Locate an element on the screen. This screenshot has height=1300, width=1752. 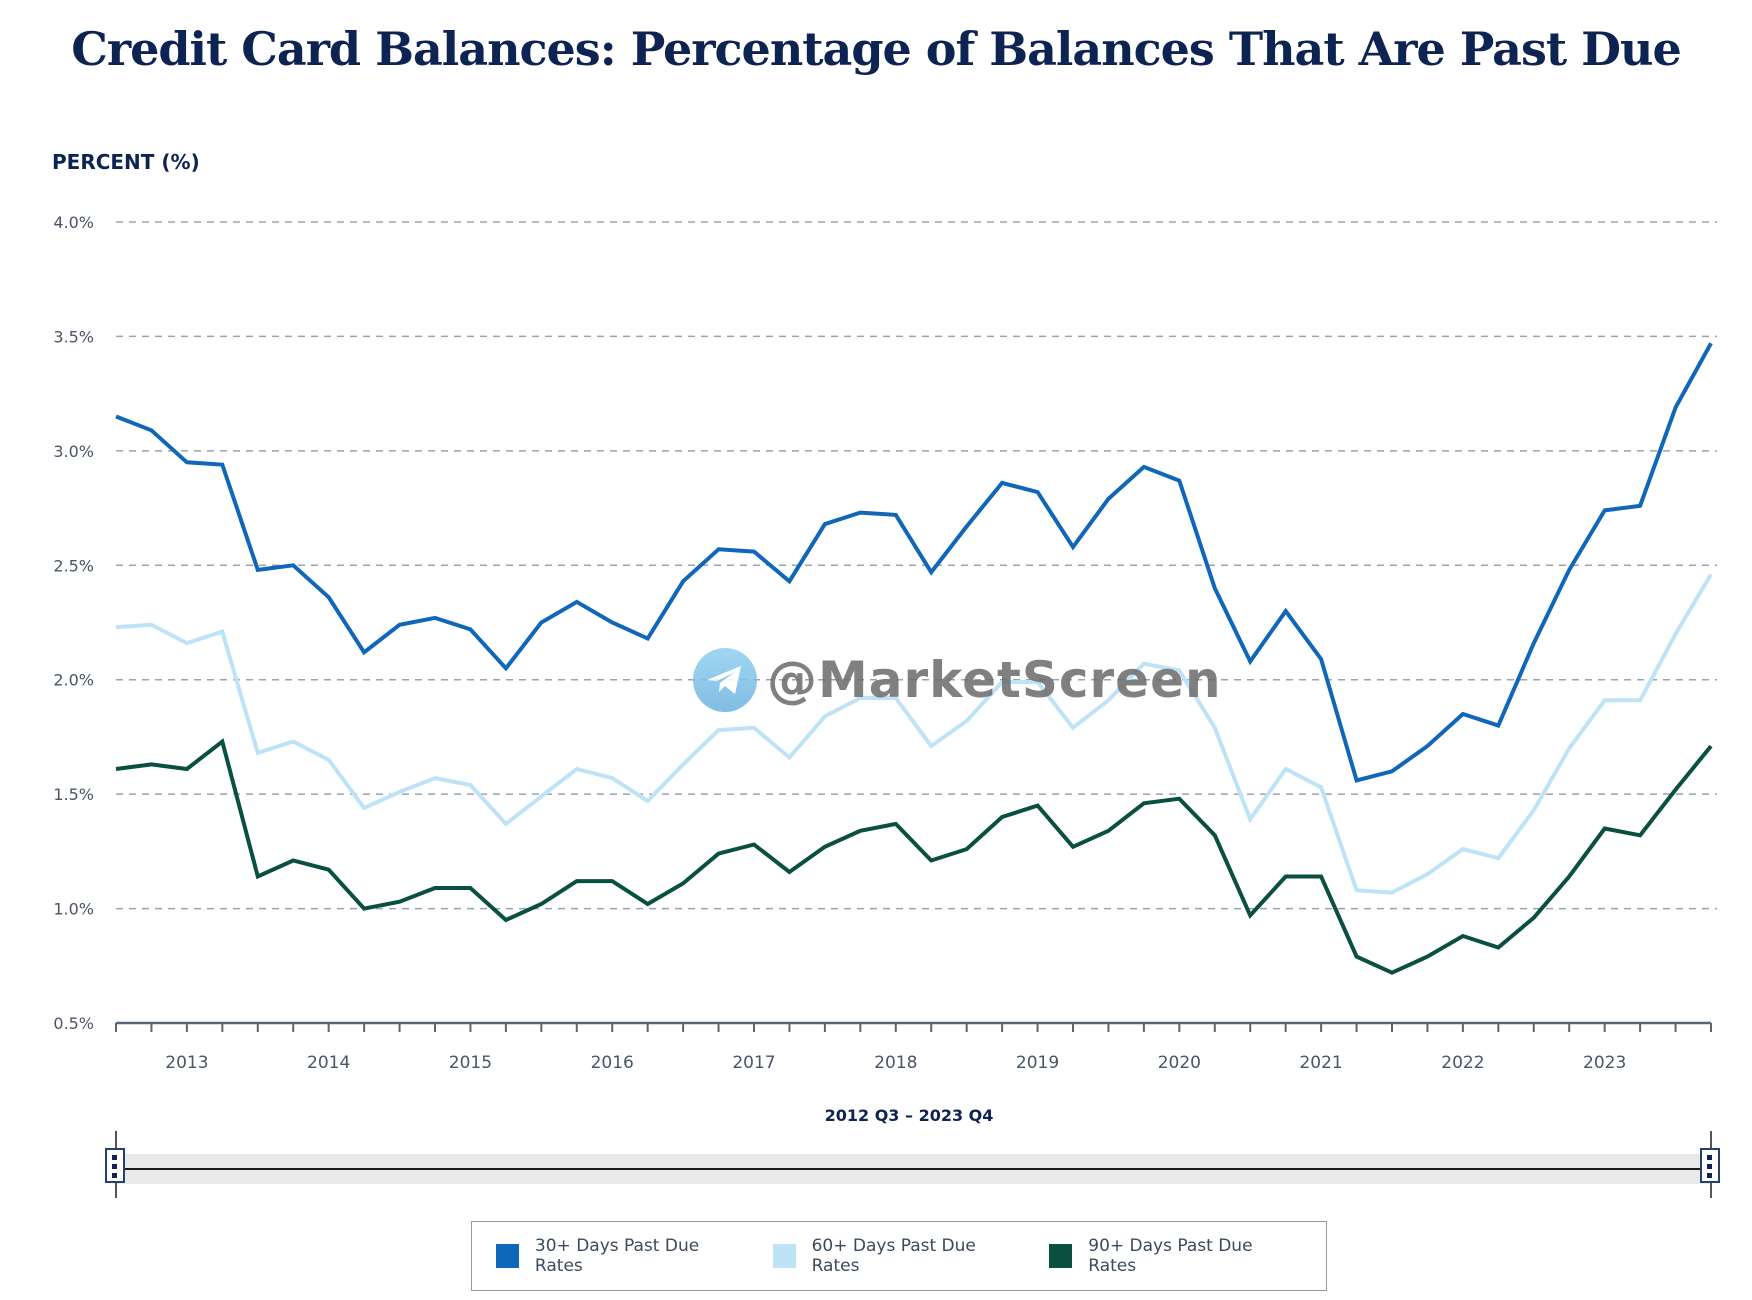
legend-label: 90+ Days Past Due Rates is located at coordinates (1170, 1256).